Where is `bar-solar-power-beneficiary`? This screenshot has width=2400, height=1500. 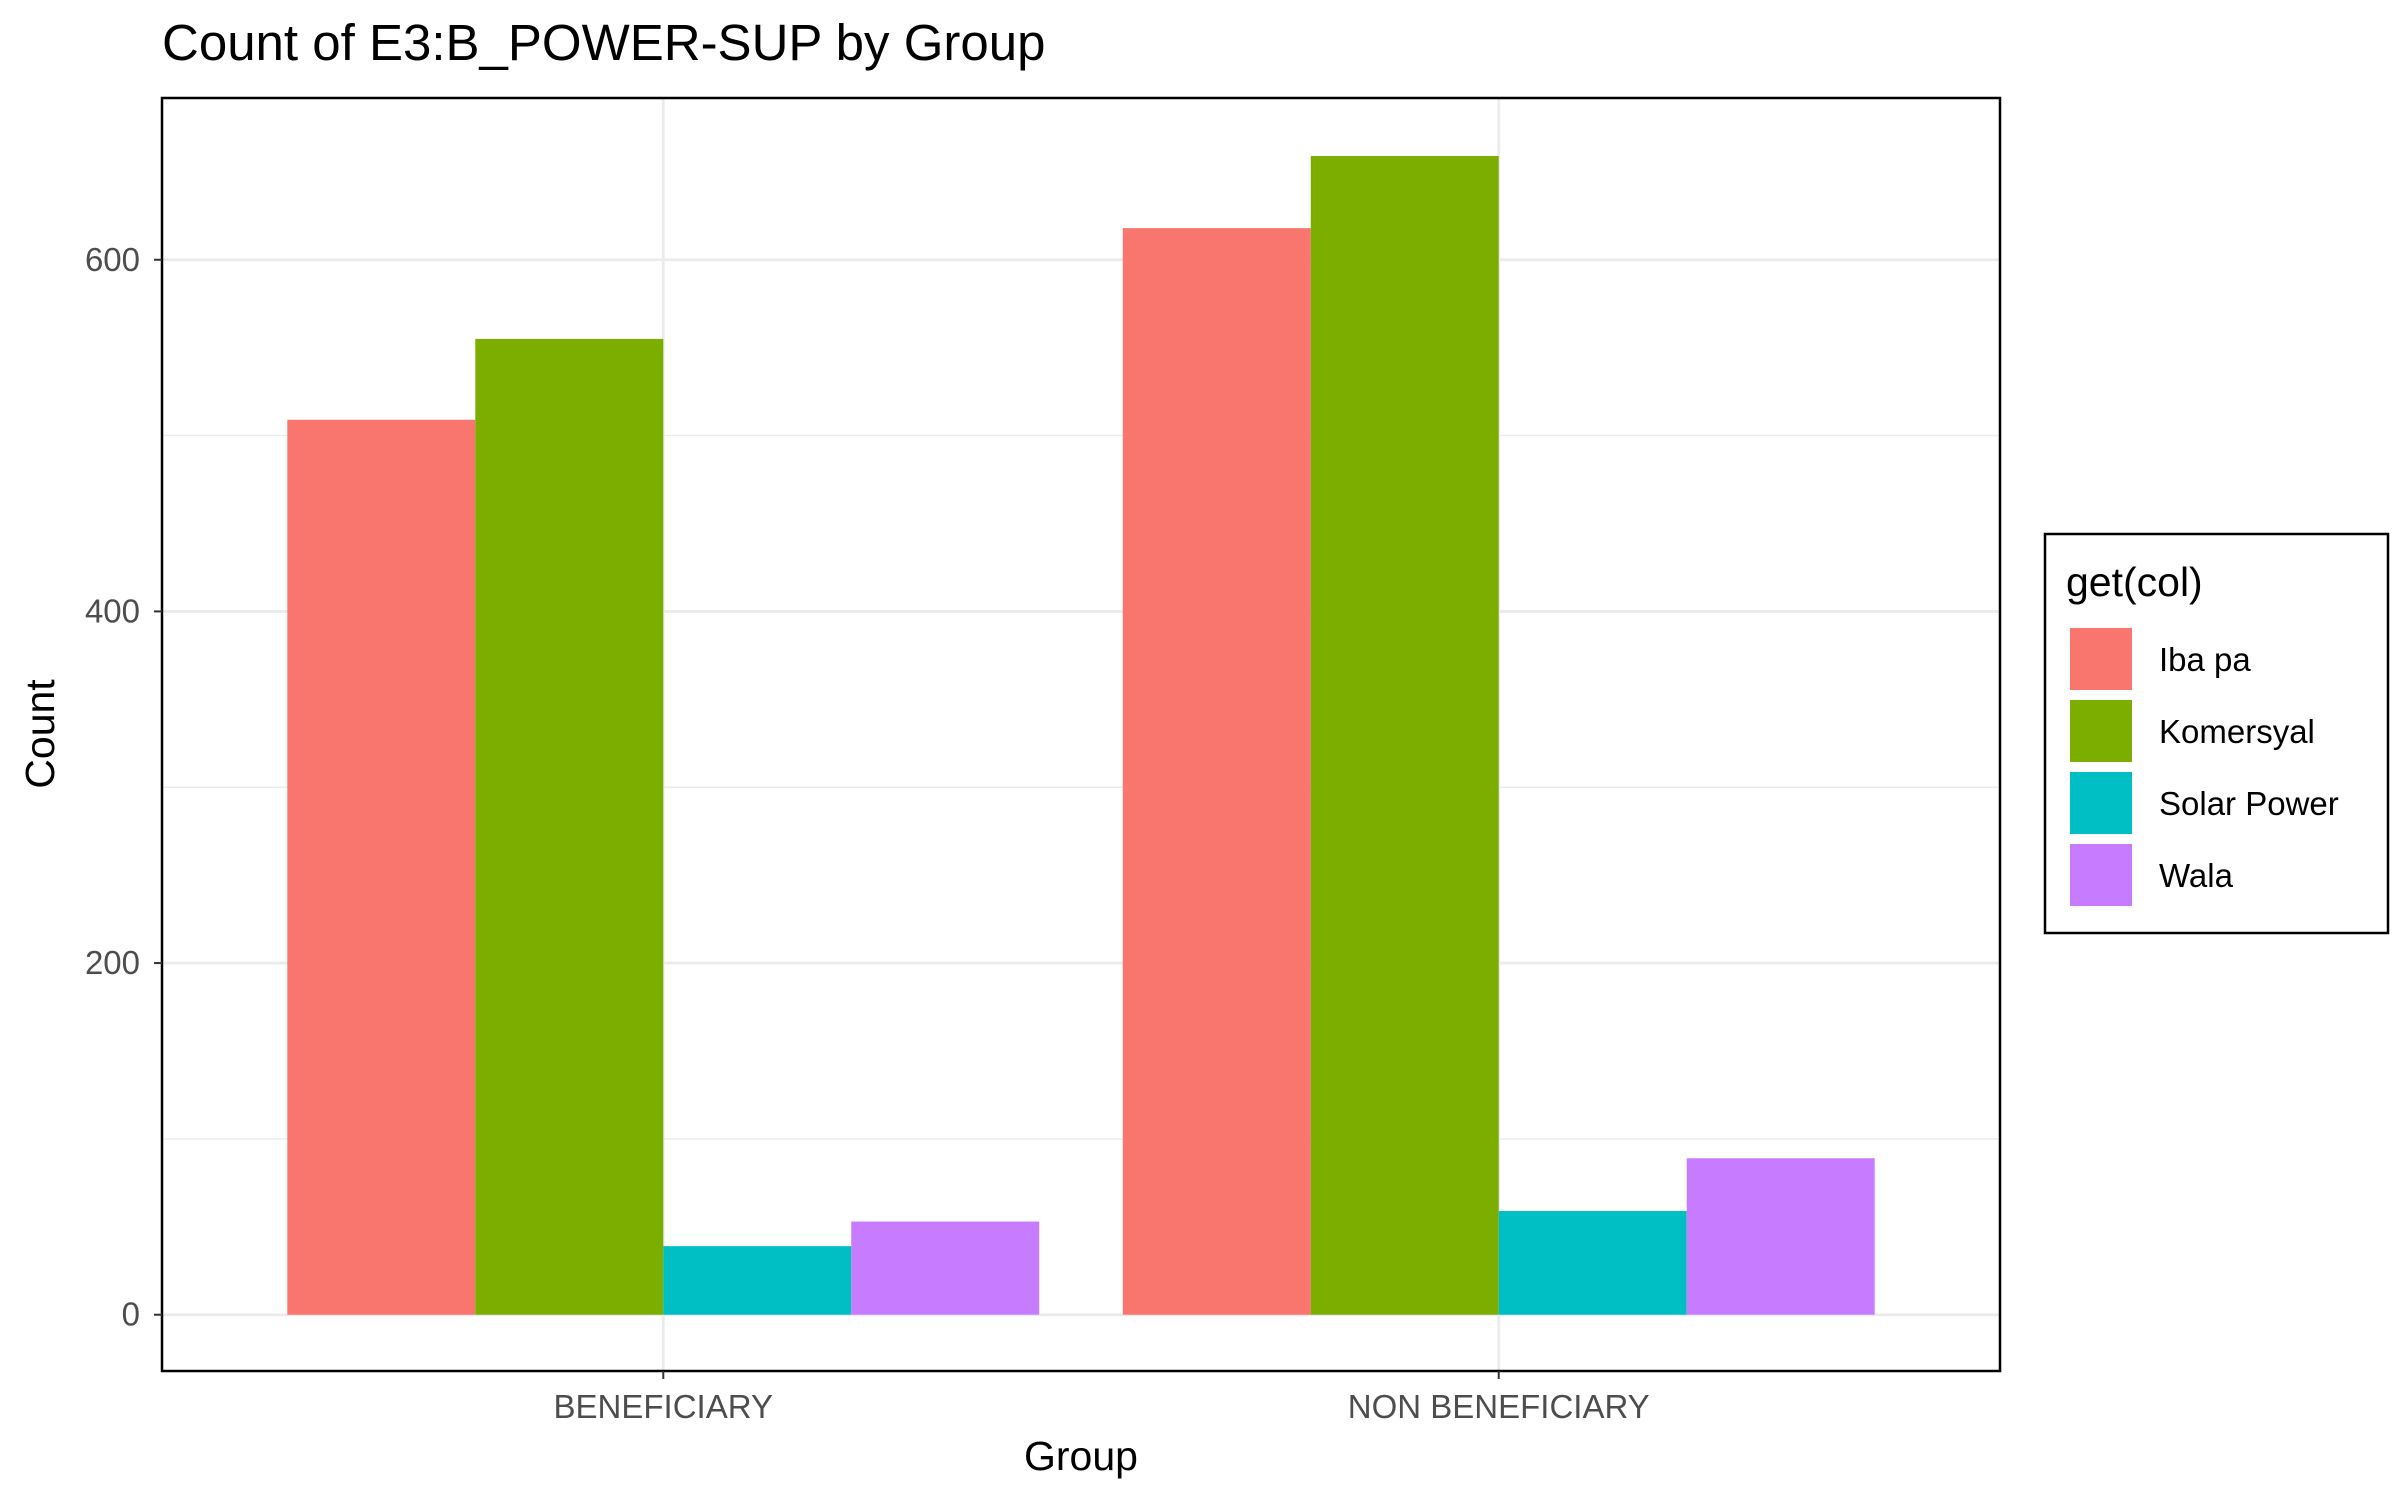 bar-solar-power-beneficiary is located at coordinates (757, 1280).